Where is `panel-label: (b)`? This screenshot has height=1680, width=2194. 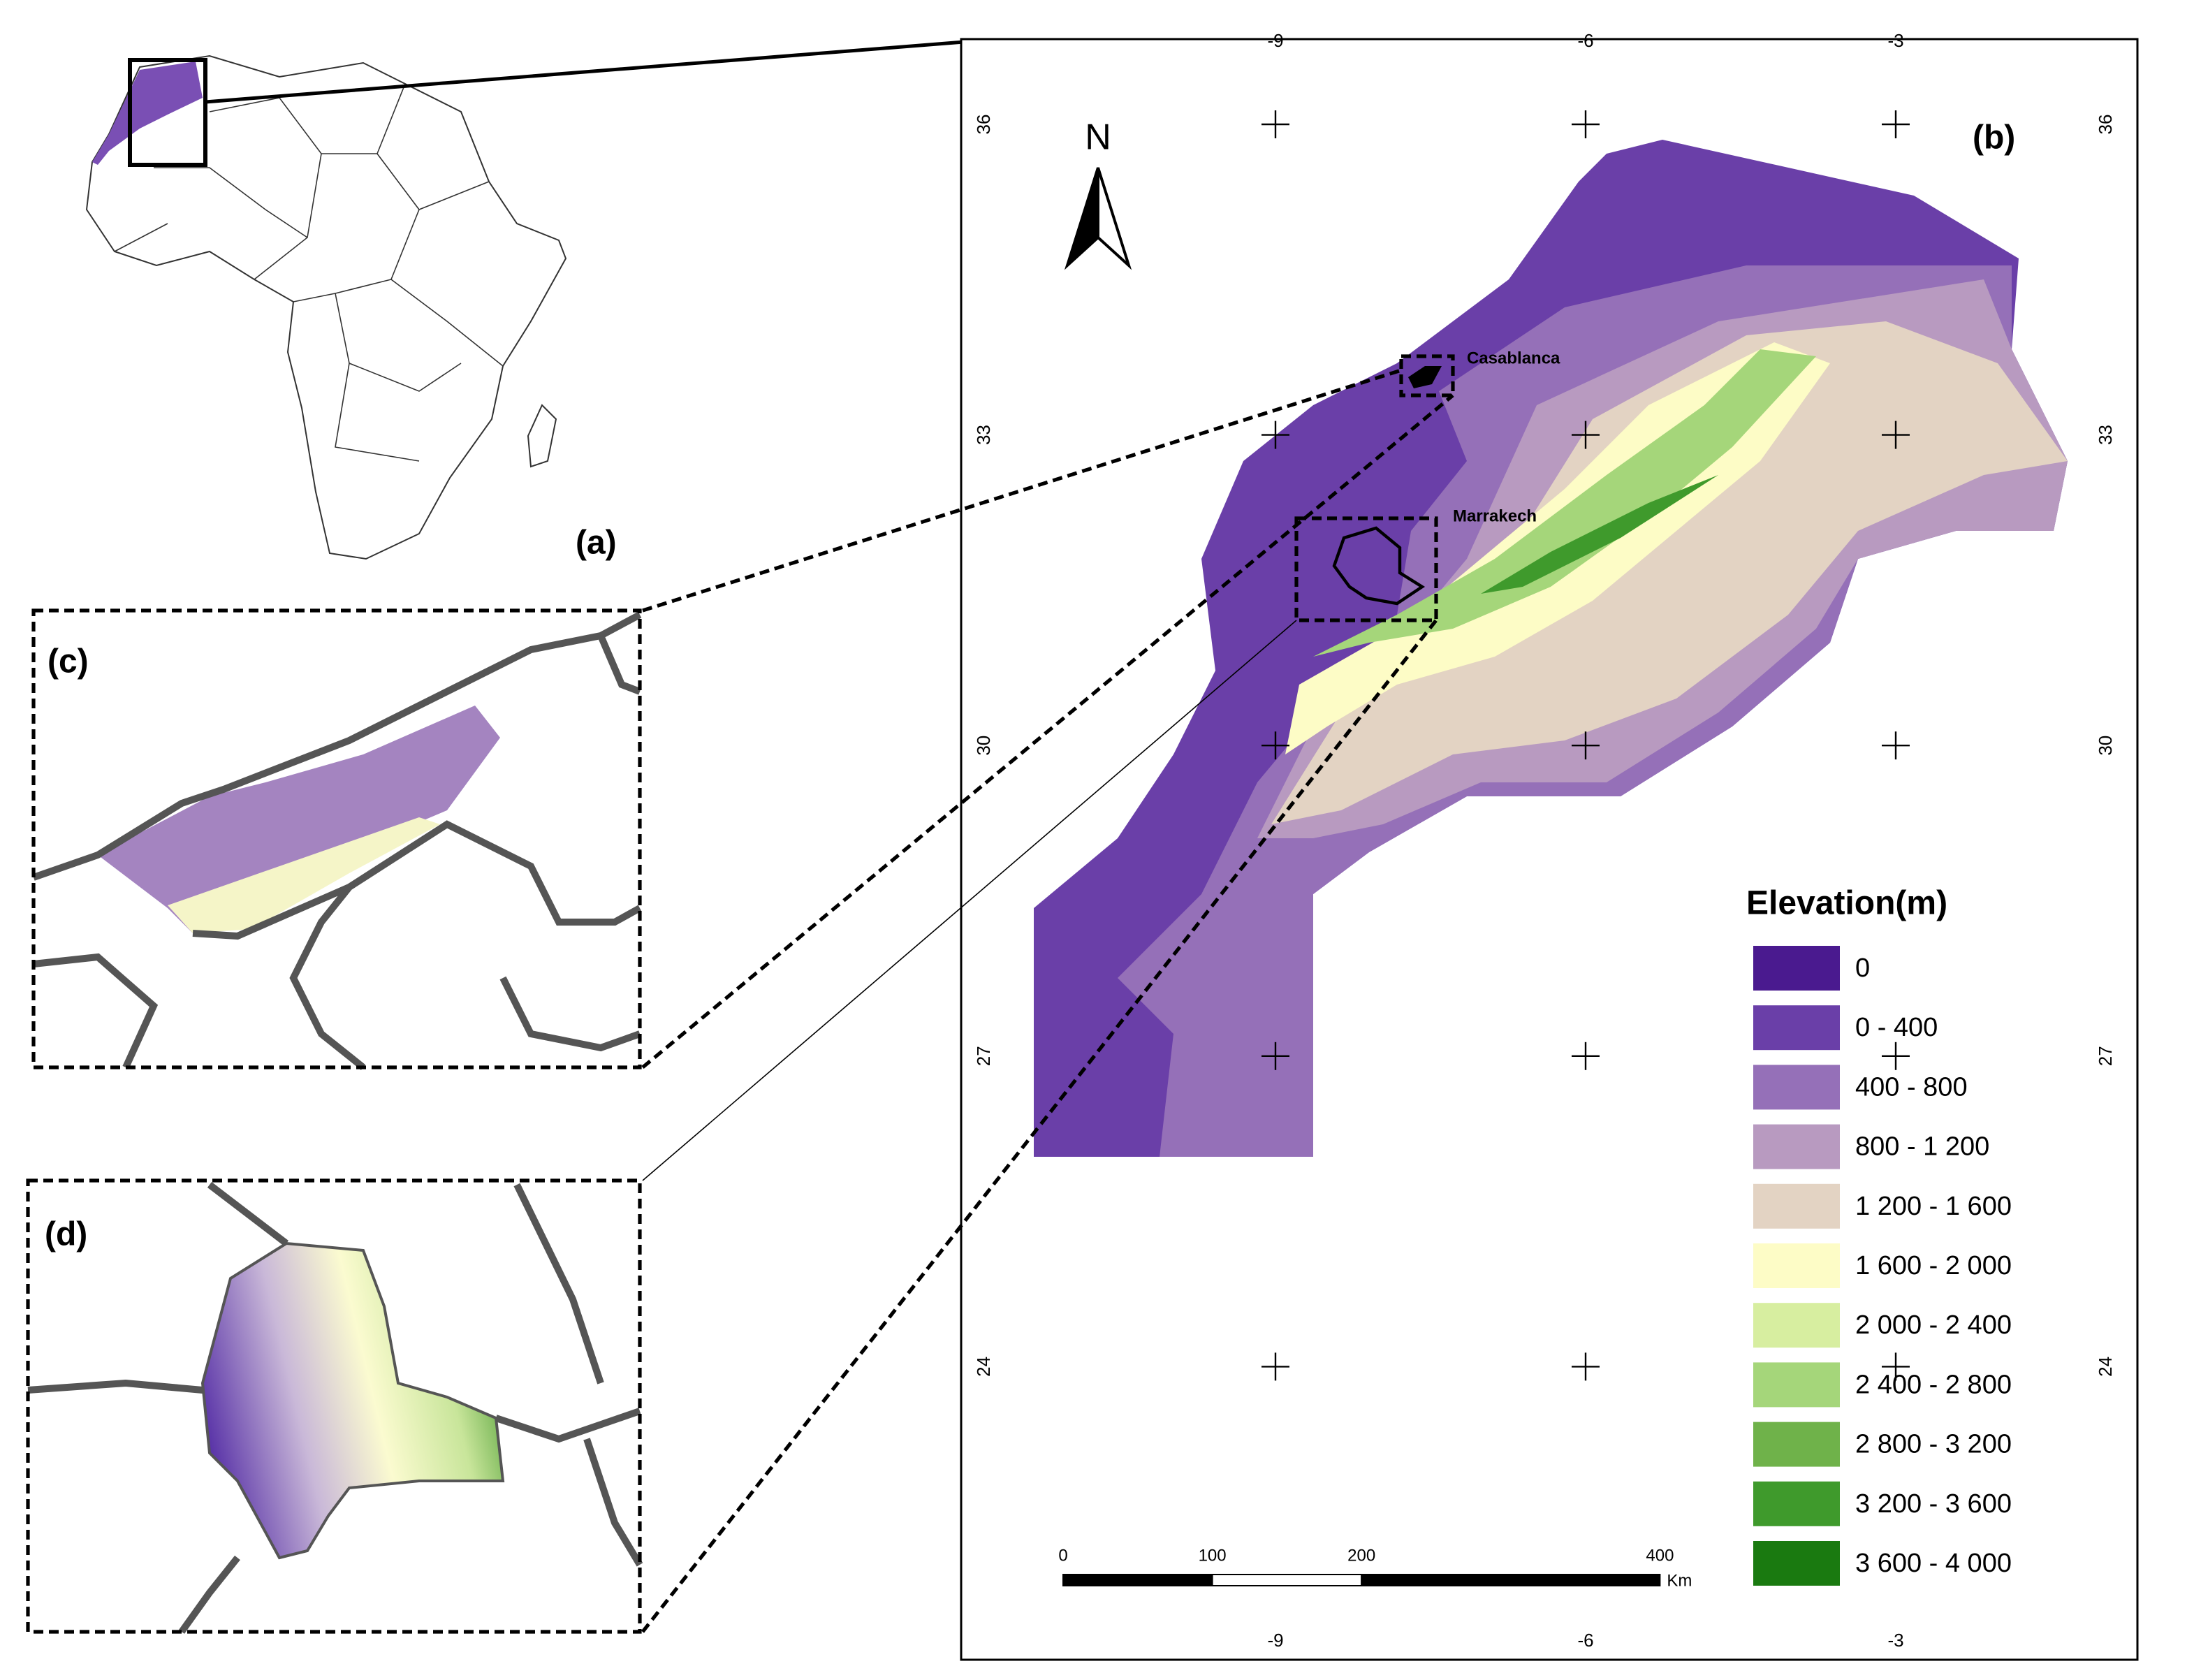
panel-label: (b) is located at coordinates (1994, 137).